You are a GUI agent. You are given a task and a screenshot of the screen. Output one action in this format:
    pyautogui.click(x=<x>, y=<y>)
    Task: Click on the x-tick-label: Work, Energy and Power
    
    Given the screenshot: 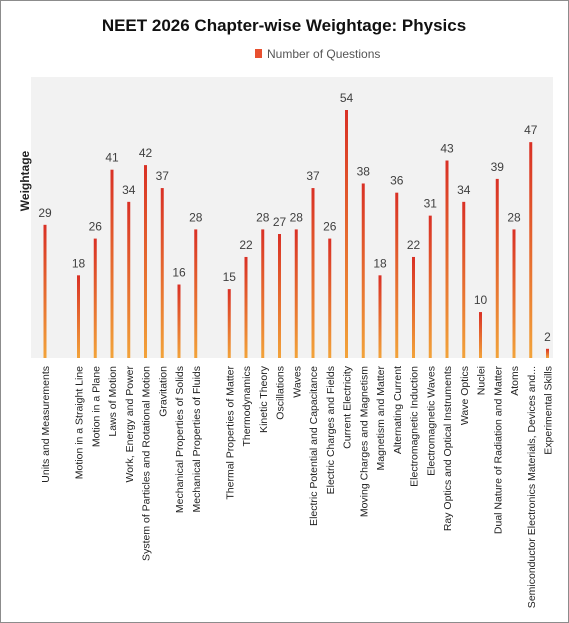 What is the action you would take?
    pyautogui.click(x=130, y=424)
    